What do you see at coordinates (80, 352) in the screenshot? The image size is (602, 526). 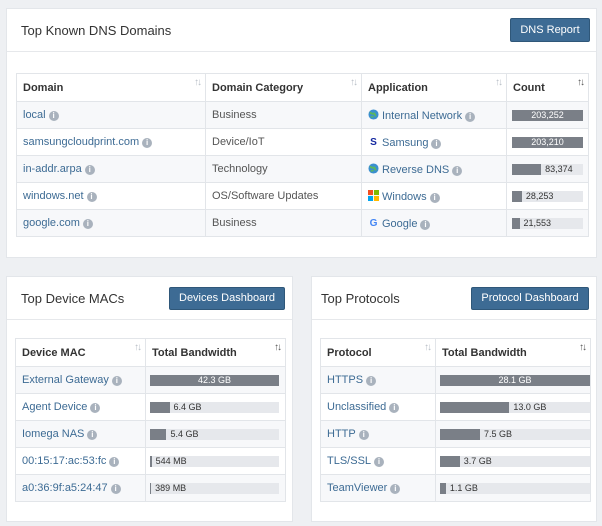 I see `column-header-device-mac: Device MAC ↑↓` at bounding box center [80, 352].